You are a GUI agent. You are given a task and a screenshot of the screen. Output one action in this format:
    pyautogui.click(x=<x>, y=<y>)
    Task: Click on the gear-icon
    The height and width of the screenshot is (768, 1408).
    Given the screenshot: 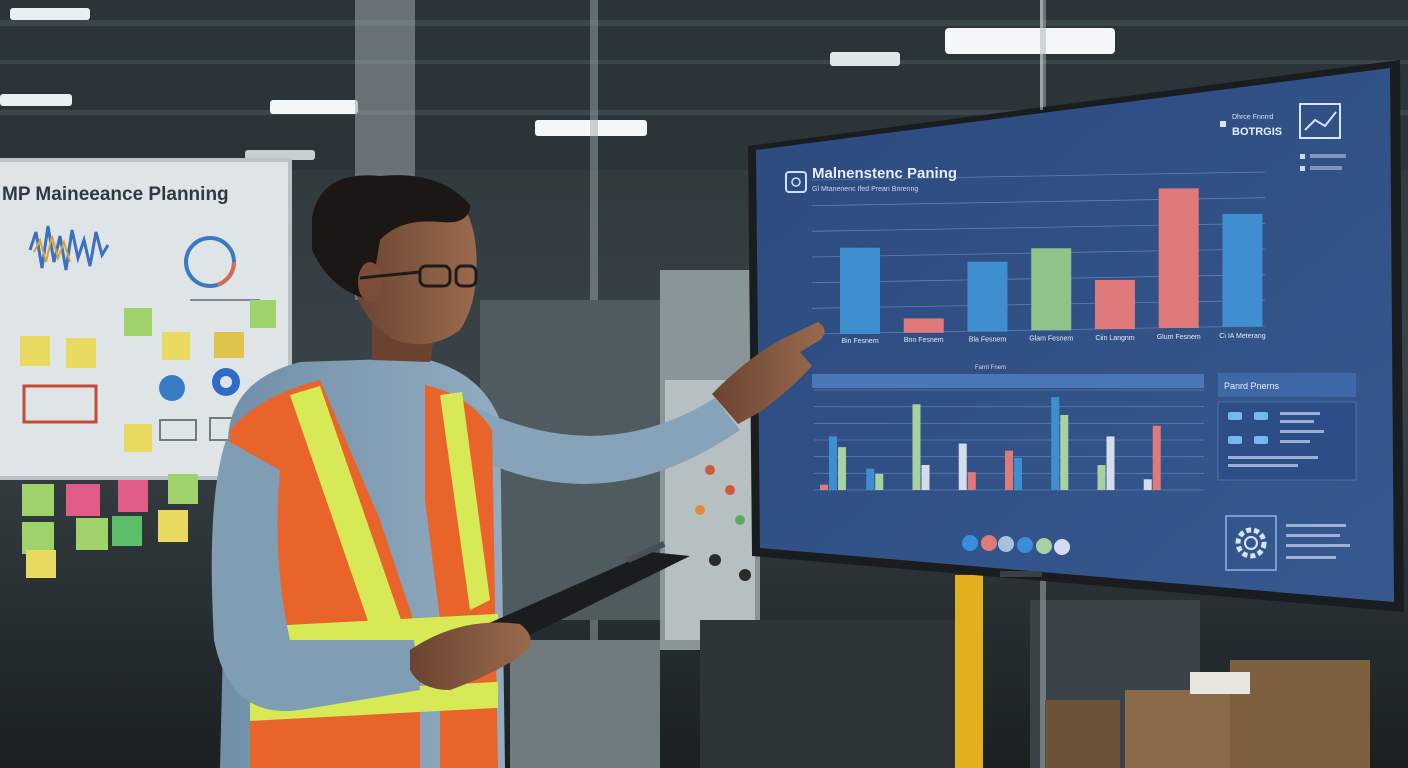 What is the action you would take?
    pyautogui.click(x=1251, y=543)
    